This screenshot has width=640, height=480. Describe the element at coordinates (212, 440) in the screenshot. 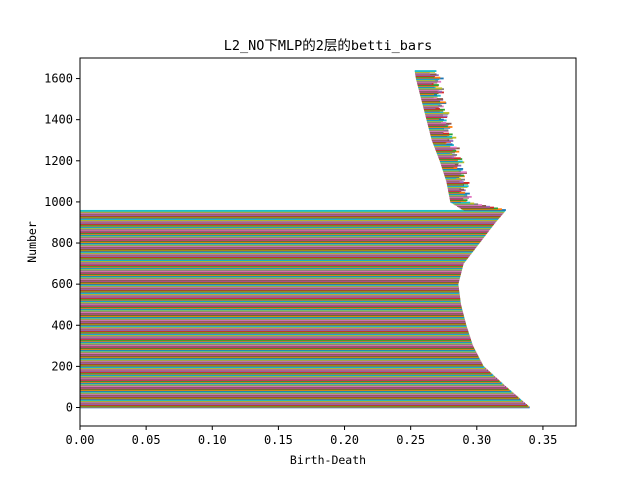

I see `x-tick-label: 0.10` at that location.